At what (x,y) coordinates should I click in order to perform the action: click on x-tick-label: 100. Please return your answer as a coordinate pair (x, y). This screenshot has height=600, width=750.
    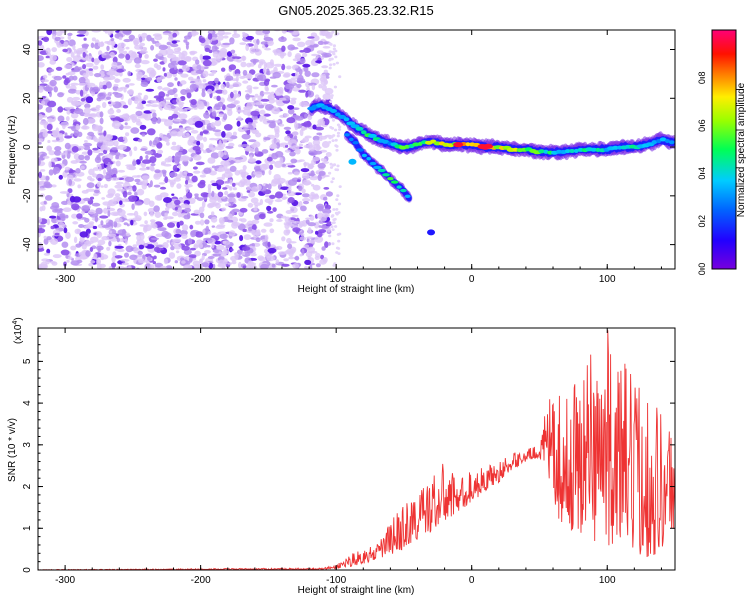
    Looking at the image, I should click on (607, 279).